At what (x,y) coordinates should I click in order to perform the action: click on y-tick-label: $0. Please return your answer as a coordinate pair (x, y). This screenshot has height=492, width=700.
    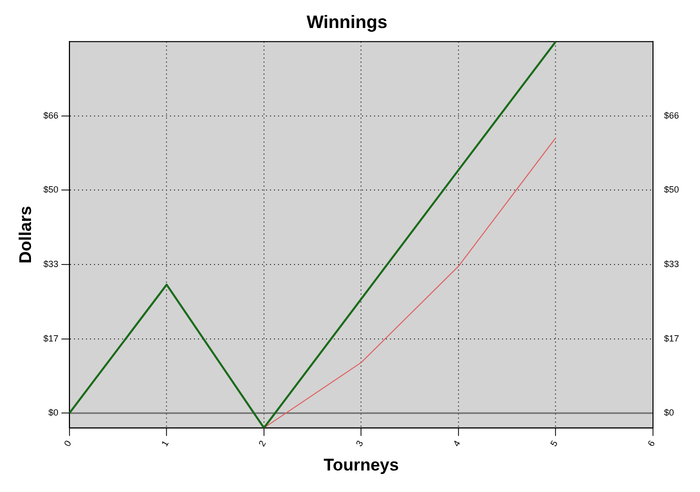
    Looking at the image, I should click on (53, 413).